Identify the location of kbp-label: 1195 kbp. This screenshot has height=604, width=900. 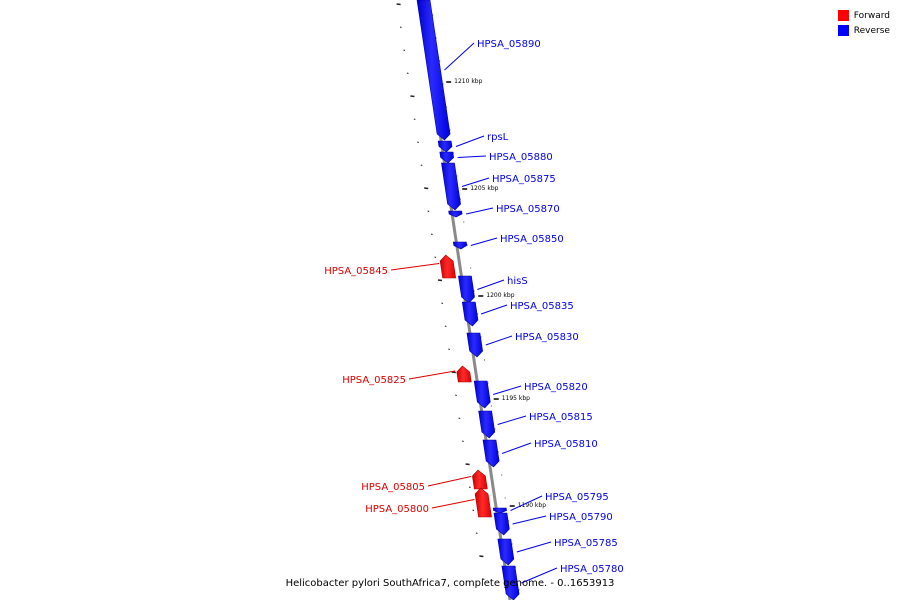
(516, 398).